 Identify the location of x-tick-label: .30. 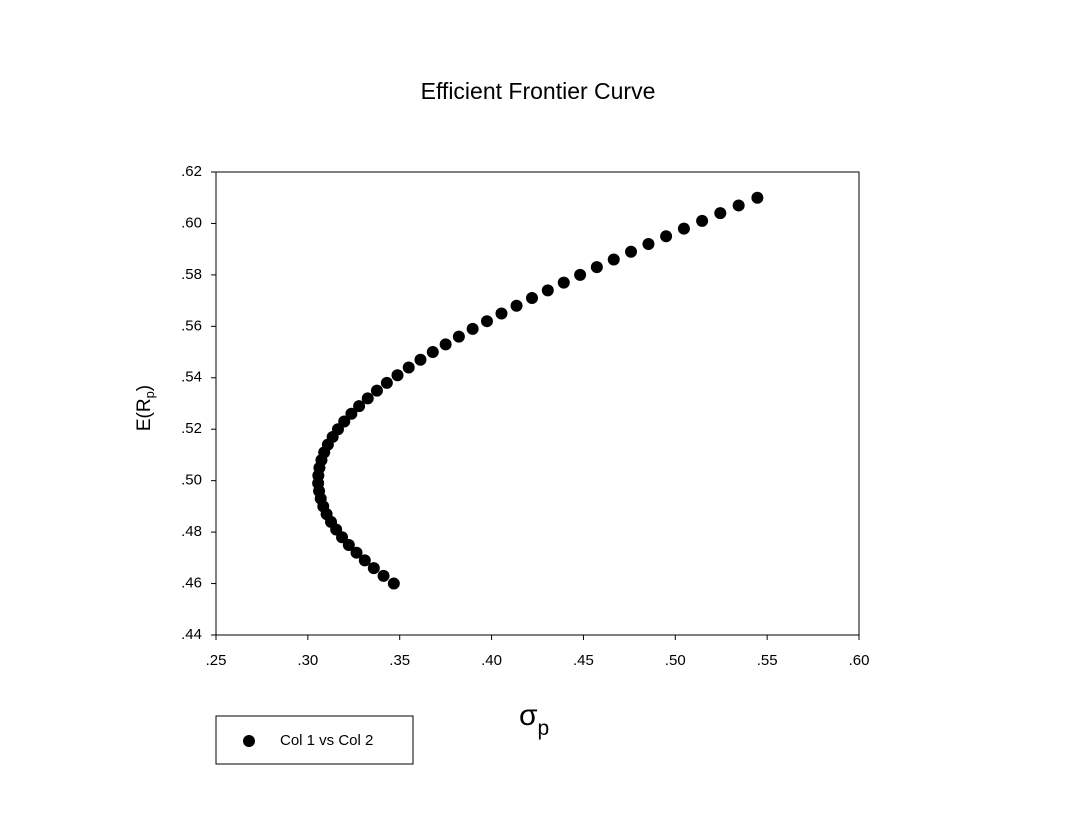
(307, 660).